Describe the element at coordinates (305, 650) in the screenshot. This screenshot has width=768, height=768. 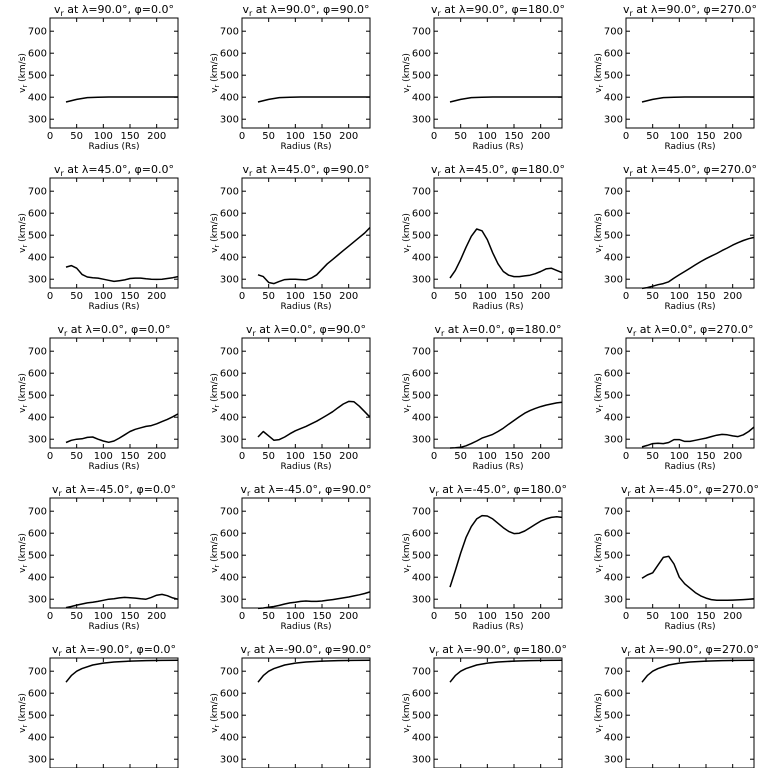
I see `panel-title: vr at λ=-90.0°, φ=90.0°` at that location.